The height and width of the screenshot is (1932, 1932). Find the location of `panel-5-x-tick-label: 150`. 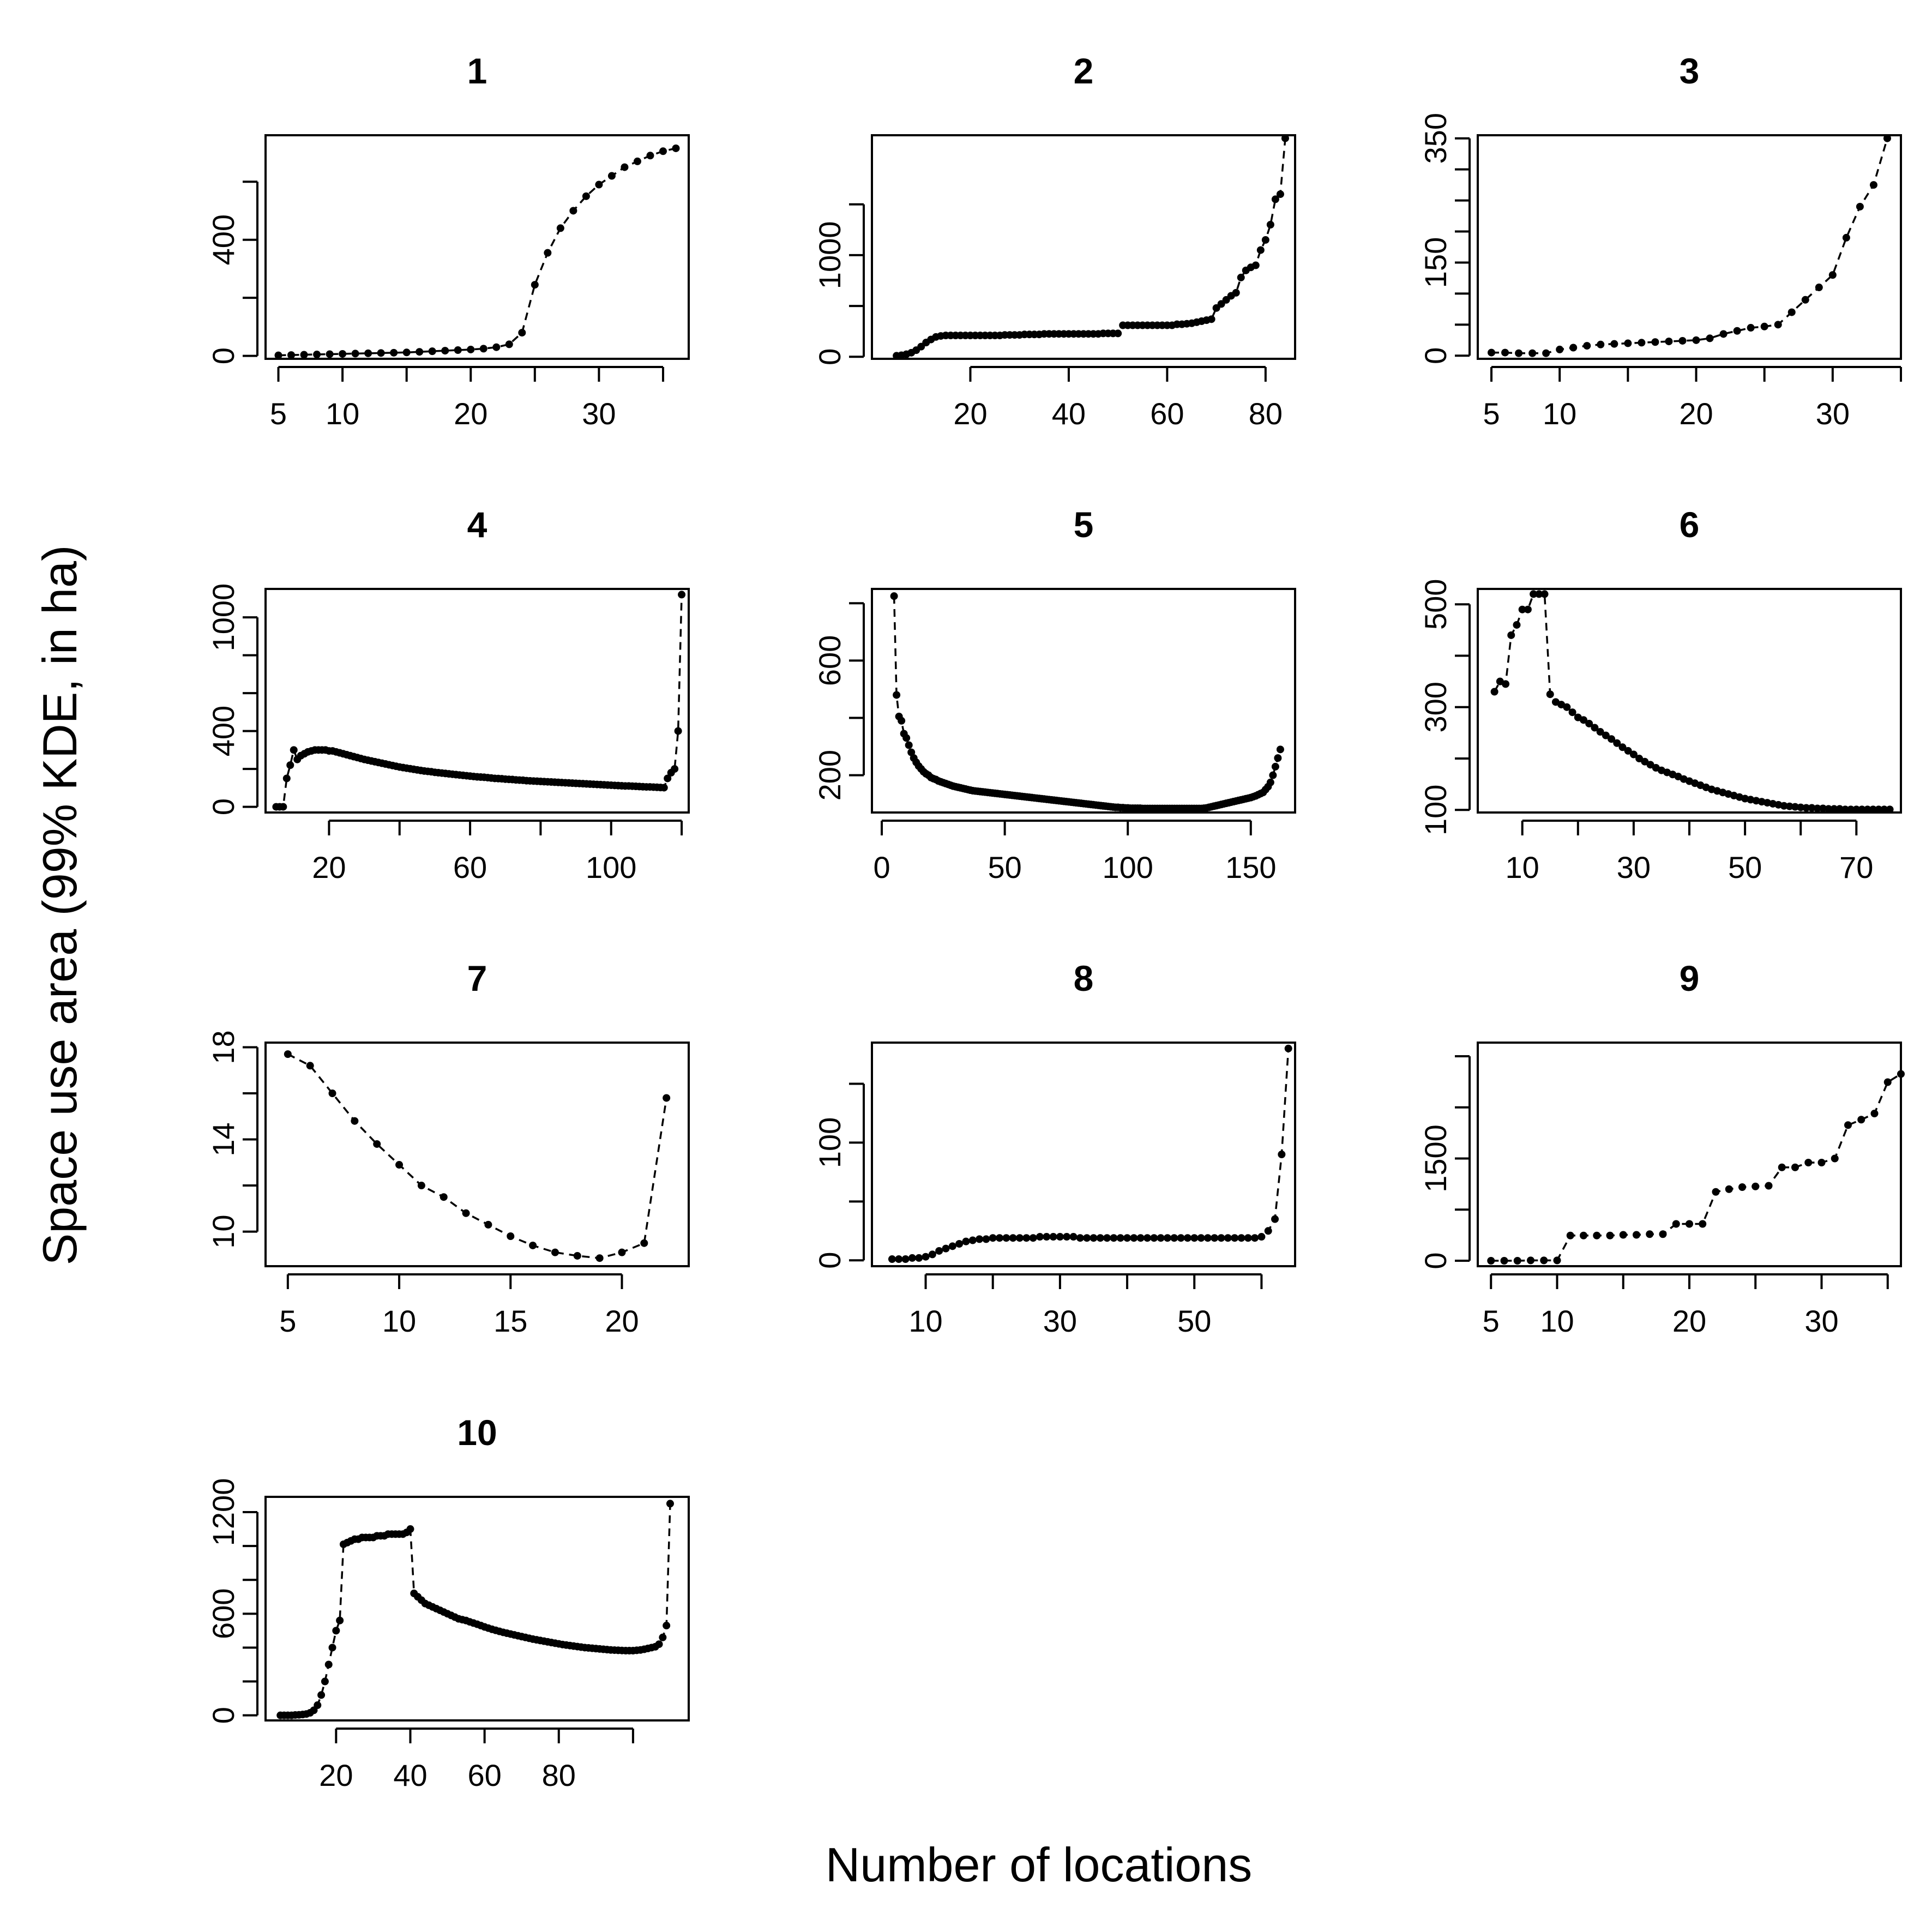

panel-5-x-tick-label: 150 is located at coordinates (1250, 867).